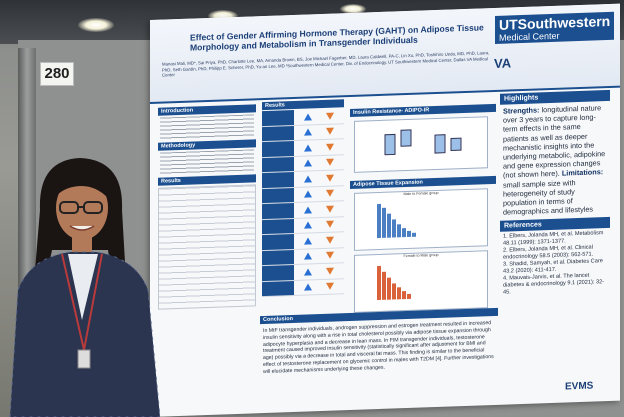  I want to click on insulin-chart-svg, so click(423, 142).